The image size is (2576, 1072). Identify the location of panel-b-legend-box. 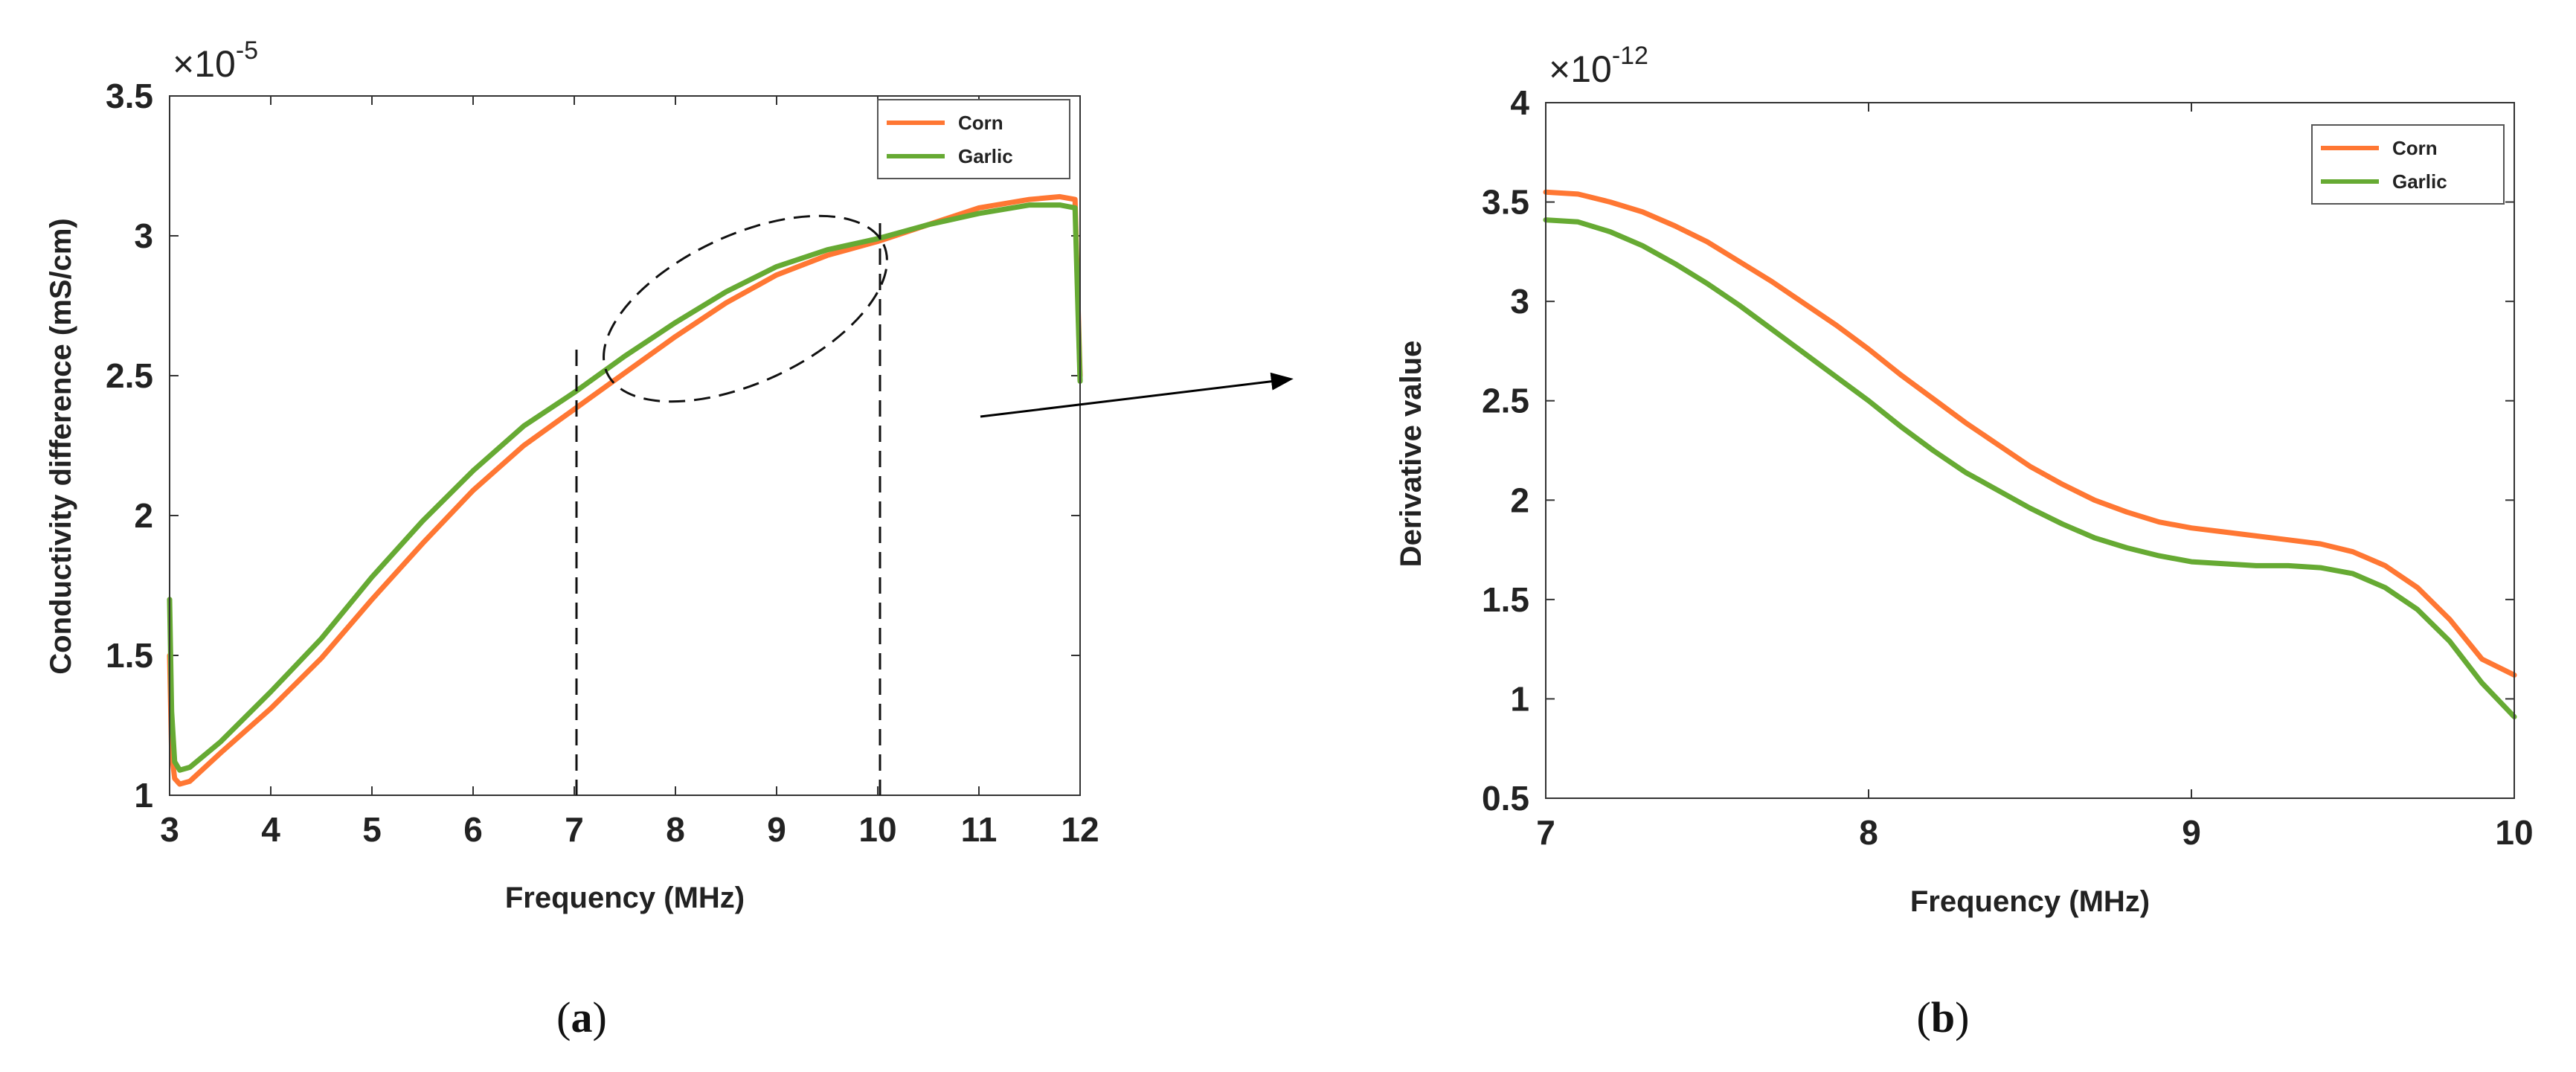
(2408, 164).